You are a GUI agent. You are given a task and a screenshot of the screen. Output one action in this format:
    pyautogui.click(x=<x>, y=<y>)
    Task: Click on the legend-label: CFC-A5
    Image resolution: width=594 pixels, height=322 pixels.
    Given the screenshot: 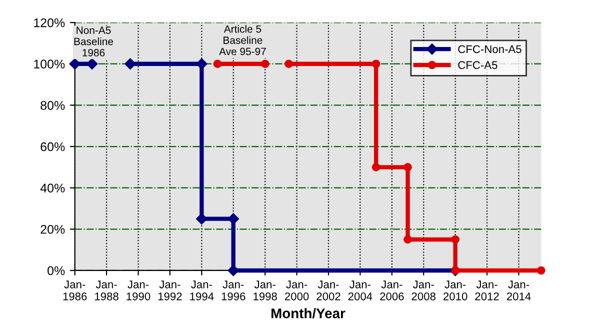 What is the action you would take?
    pyautogui.click(x=478, y=65)
    